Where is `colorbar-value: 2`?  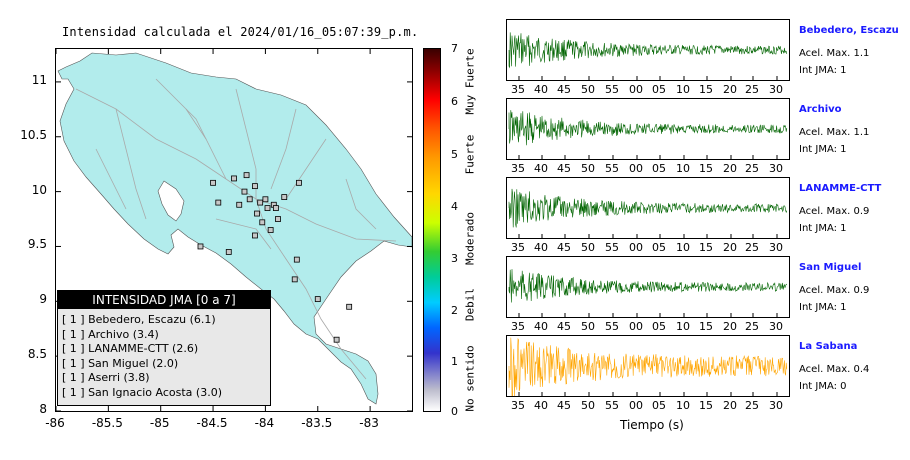
colorbar-value: 2 is located at coordinates (454, 310).